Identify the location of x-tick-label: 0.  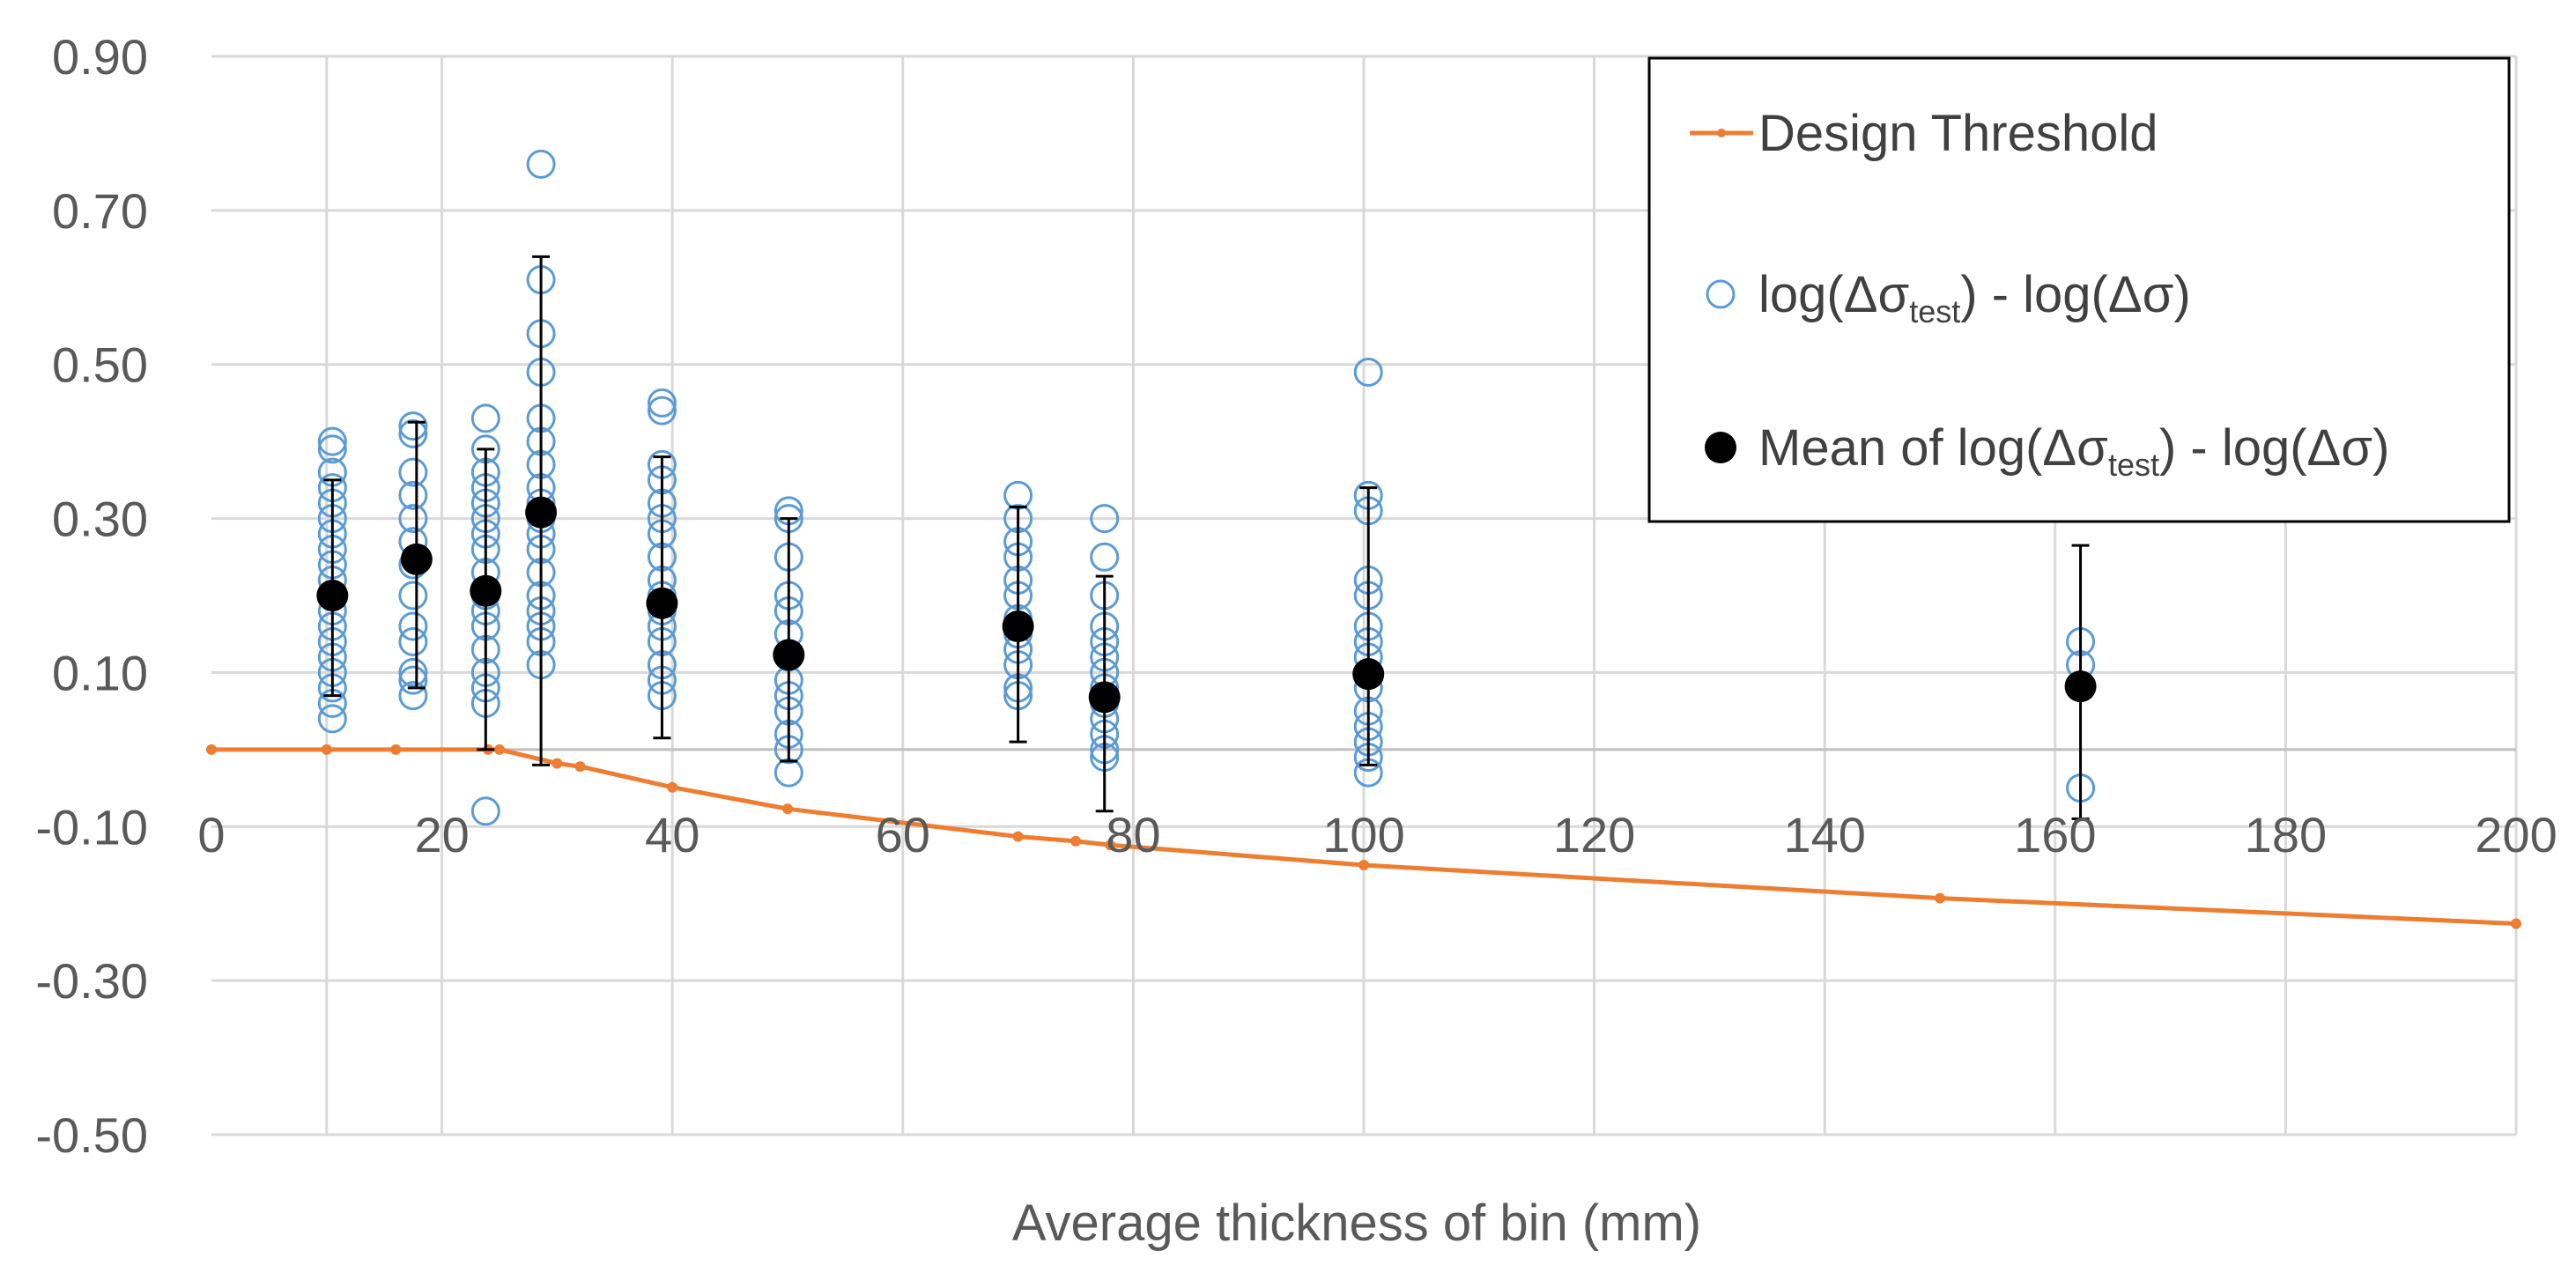
(211, 835).